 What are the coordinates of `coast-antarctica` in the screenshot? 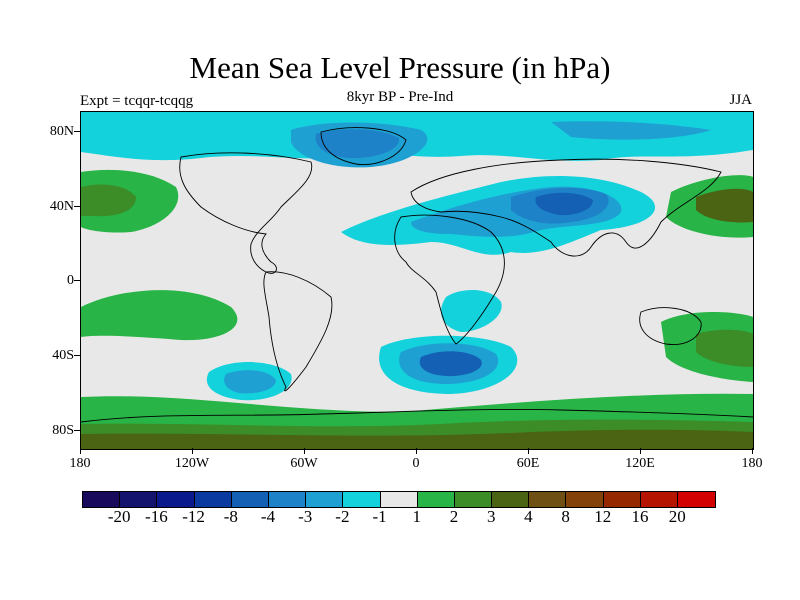 It's located at (417, 416).